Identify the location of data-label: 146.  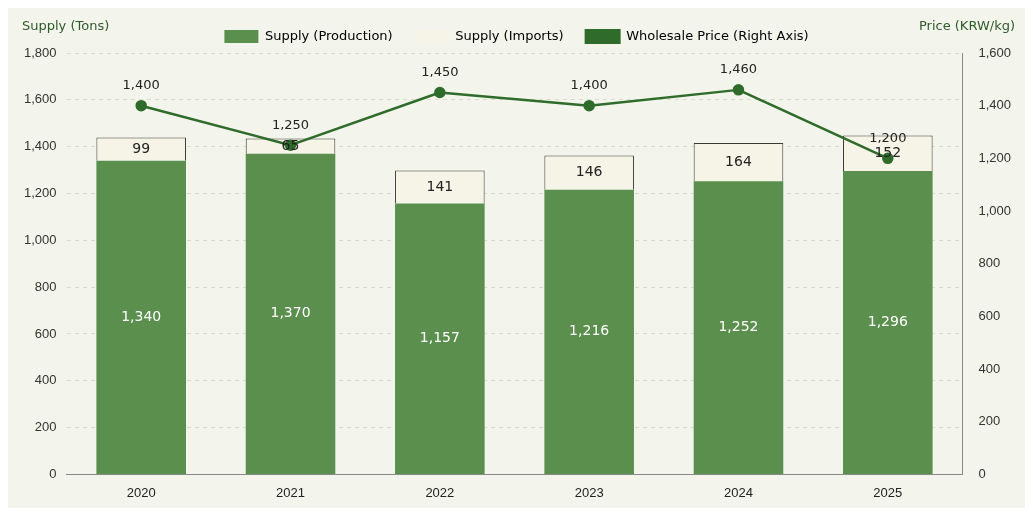
(589, 171).